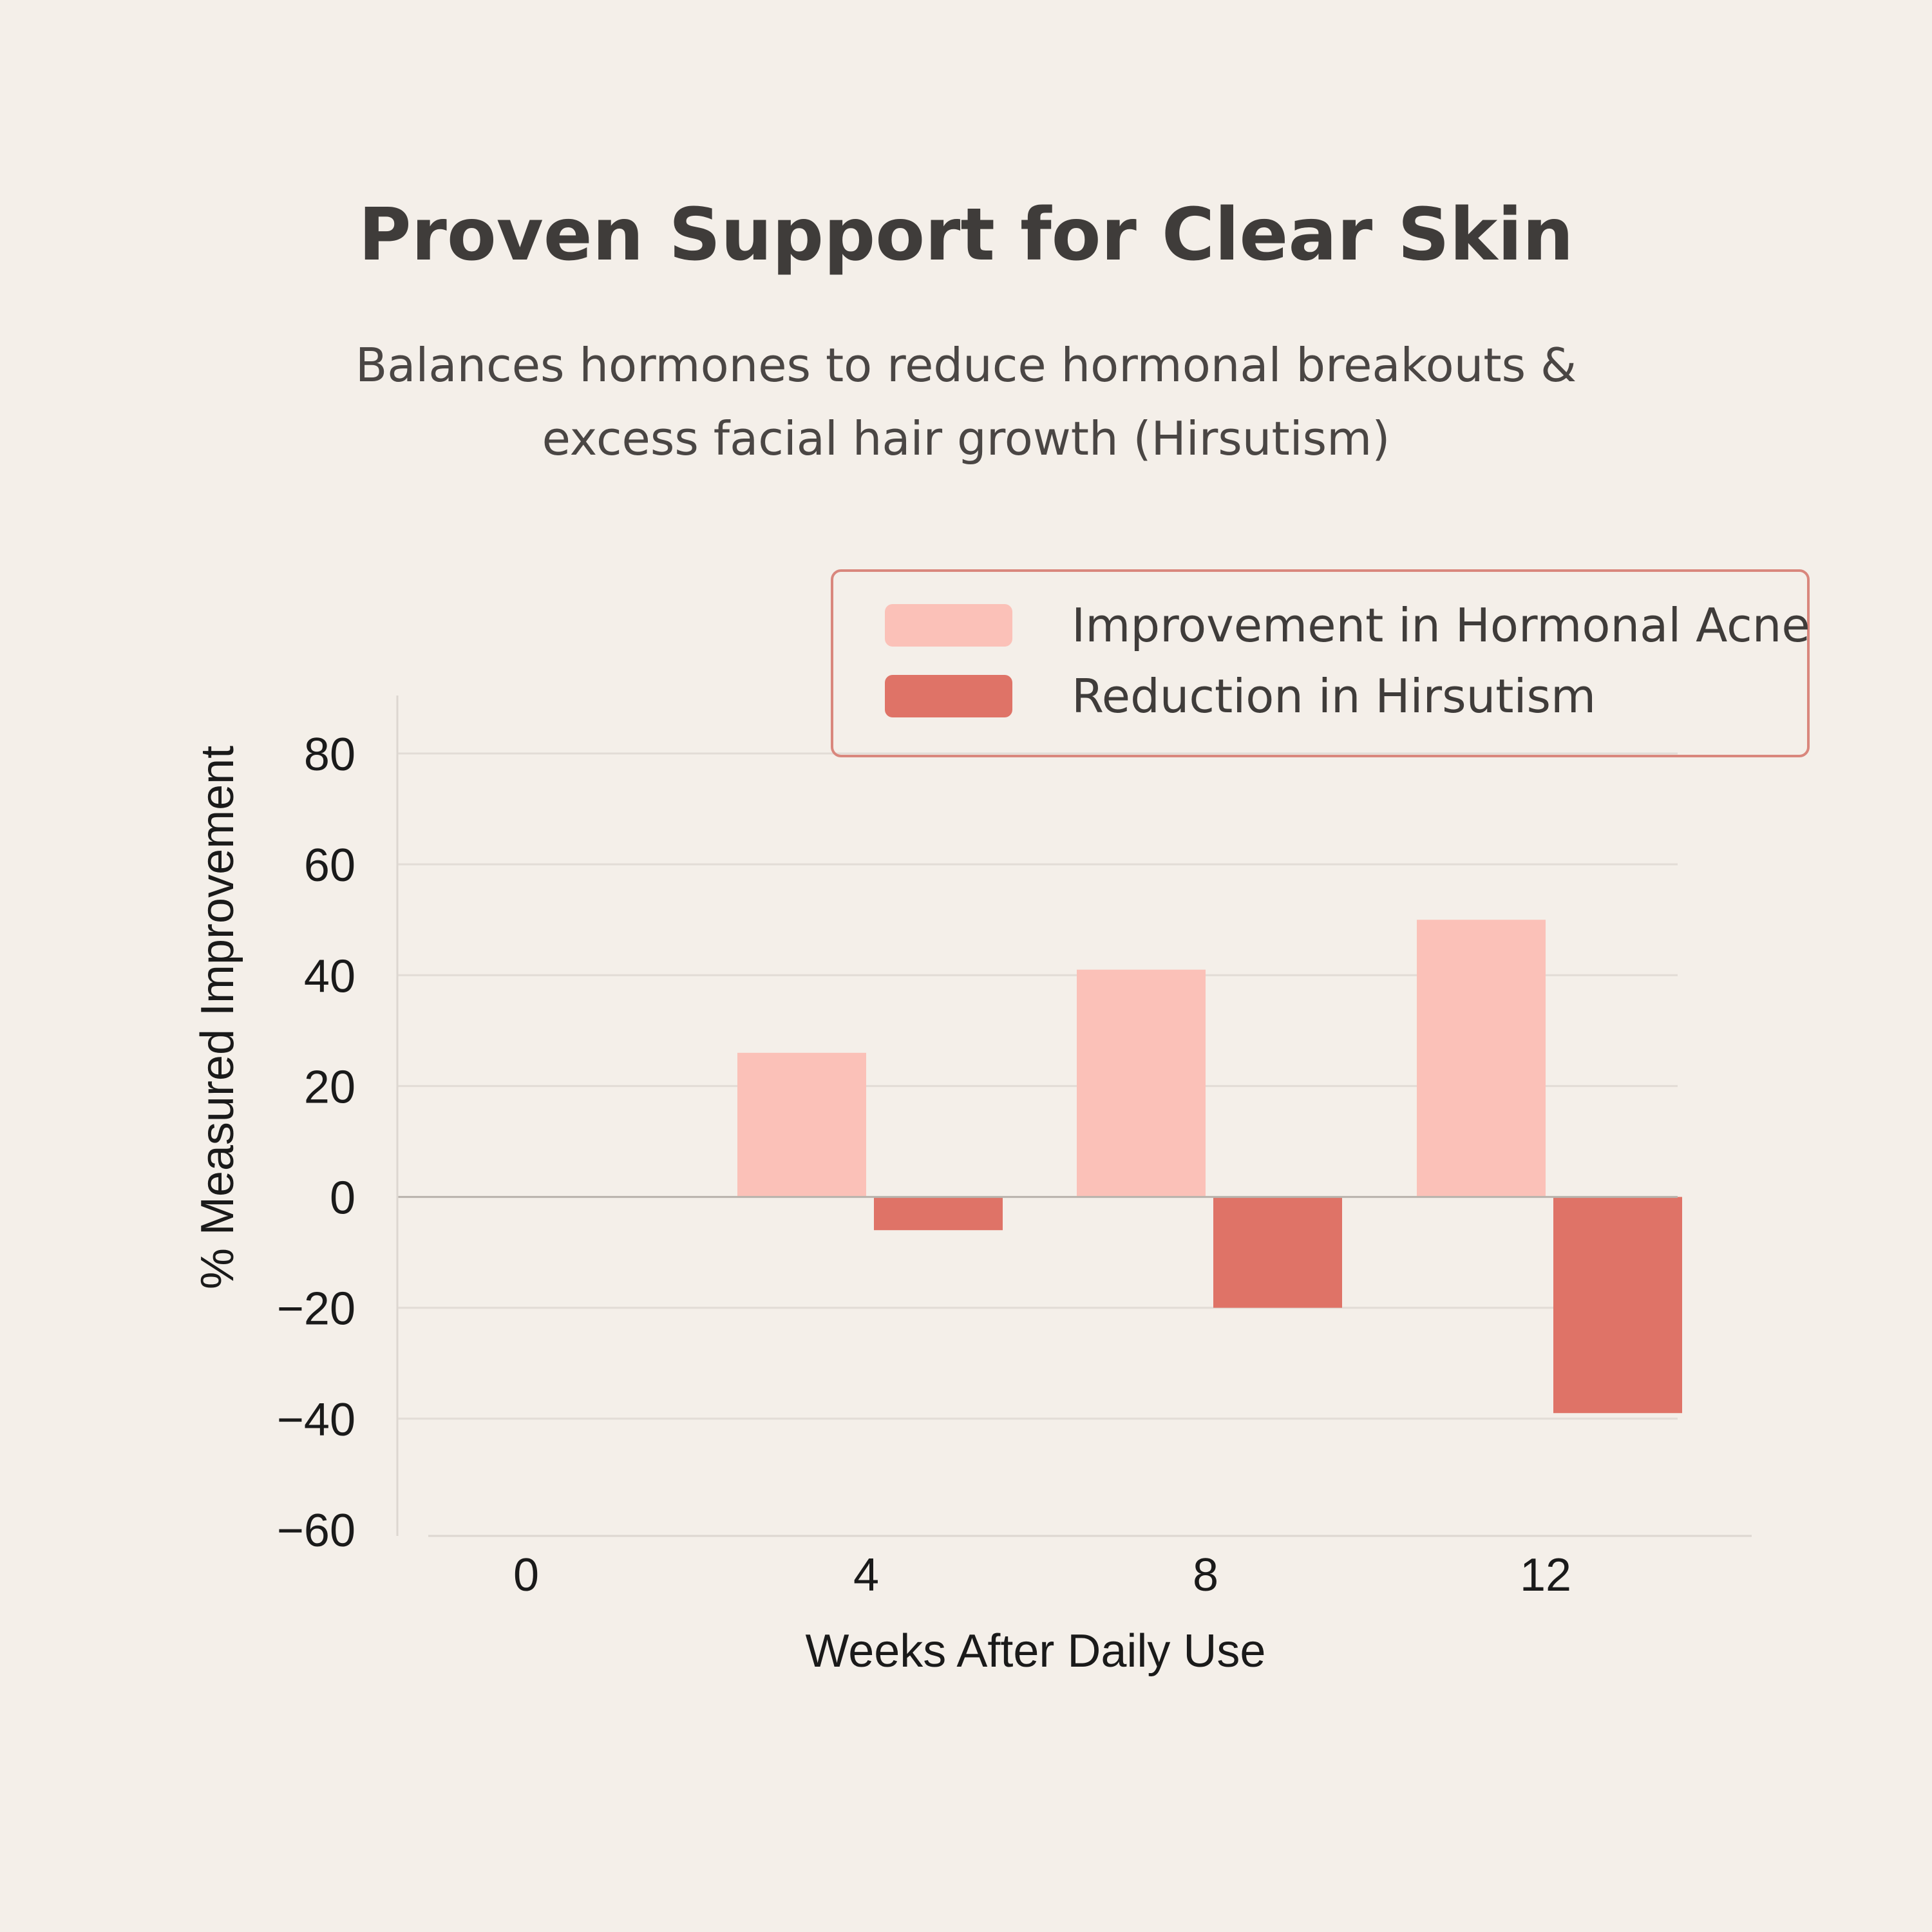  What do you see at coordinates (217, 1017) in the screenshot?
I see `y-axis-label: % Measured Improvement` at bounding box center [217, 1017].